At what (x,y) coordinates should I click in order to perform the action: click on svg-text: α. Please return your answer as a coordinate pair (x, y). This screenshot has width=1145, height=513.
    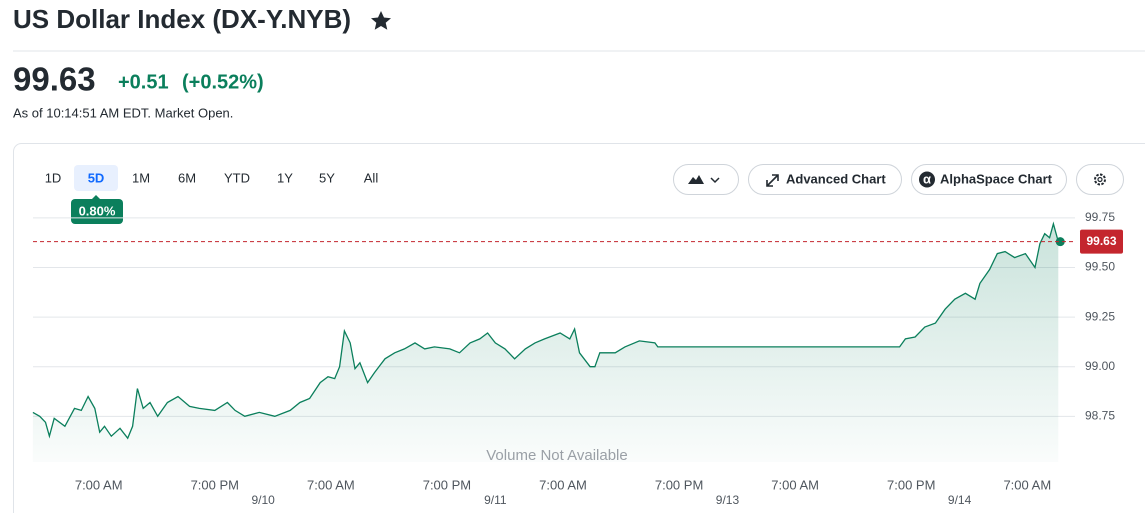
    Looking at the image, I should click on (927, 178).